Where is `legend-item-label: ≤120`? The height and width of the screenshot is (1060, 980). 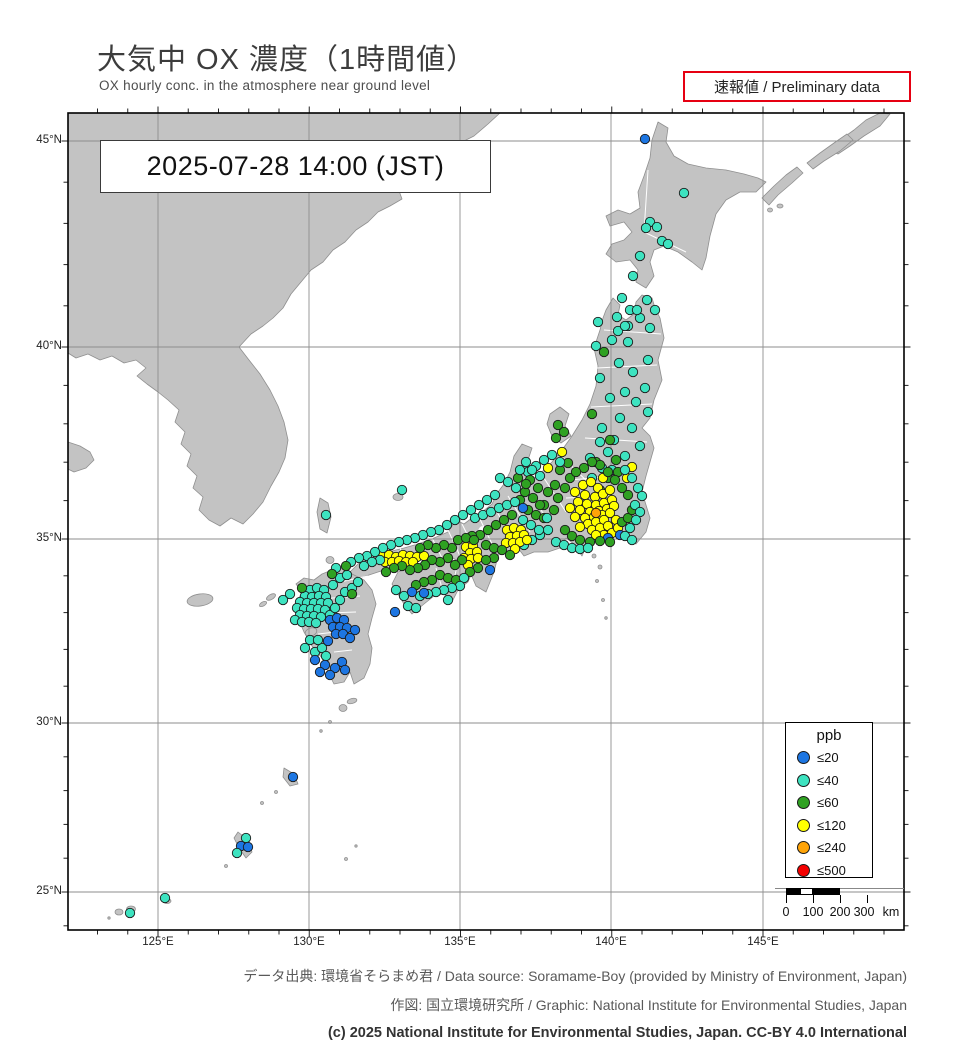
legend-item-label: ≤120 is located at coordinates (831, 825).